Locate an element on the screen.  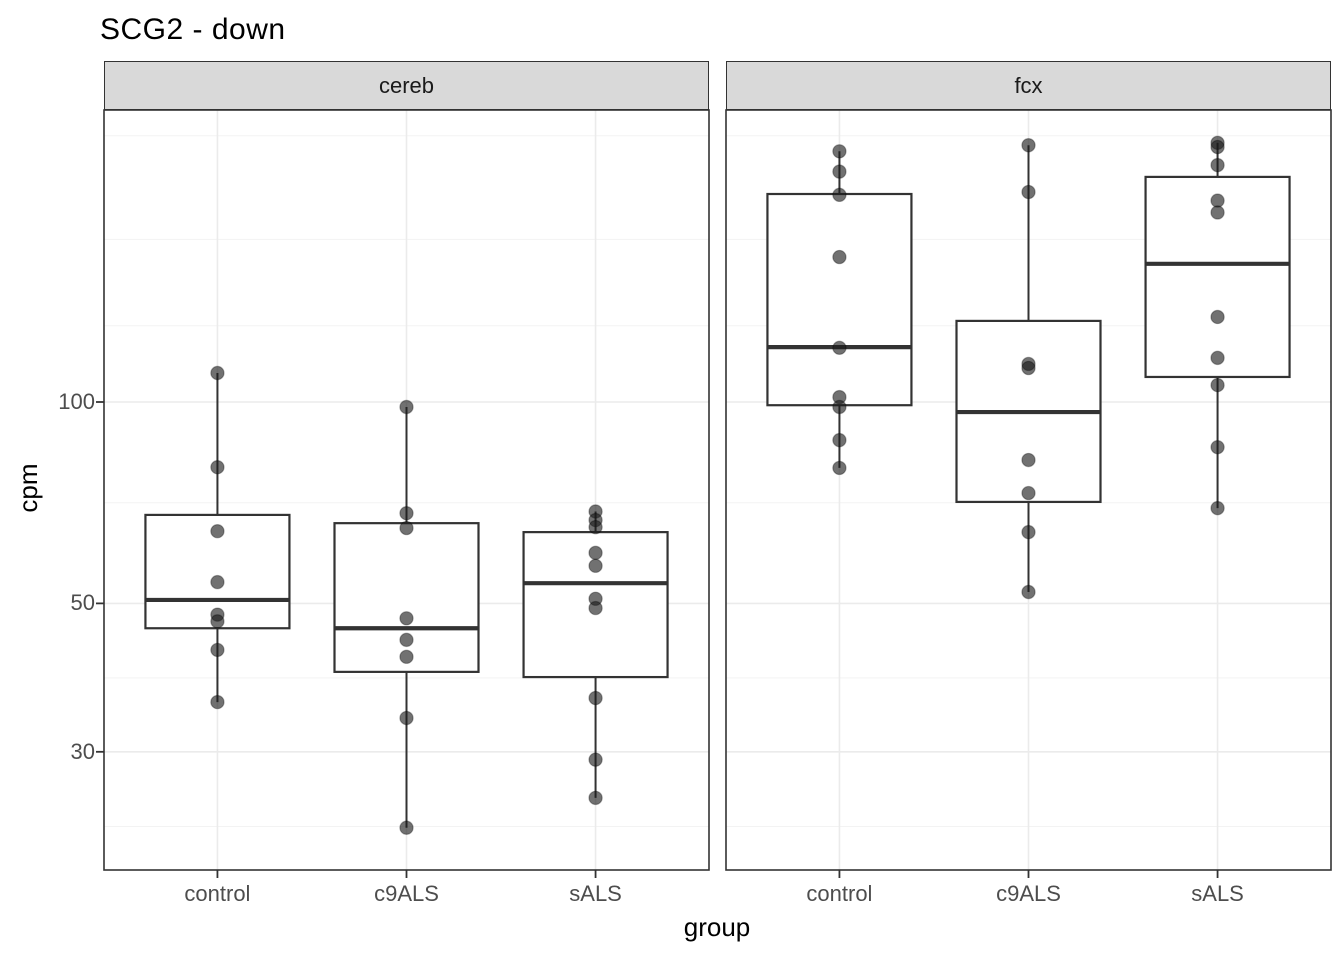
facet-strip-label: fcx is located at coordinates (1028, 85).